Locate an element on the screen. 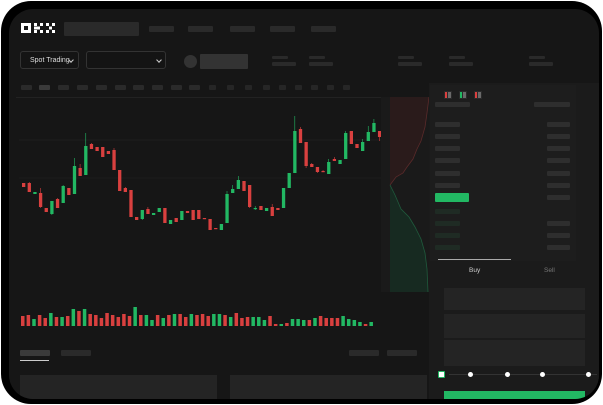 The width and height of the screenshot is (603, 405). divider is located at coordinates (222, 97).